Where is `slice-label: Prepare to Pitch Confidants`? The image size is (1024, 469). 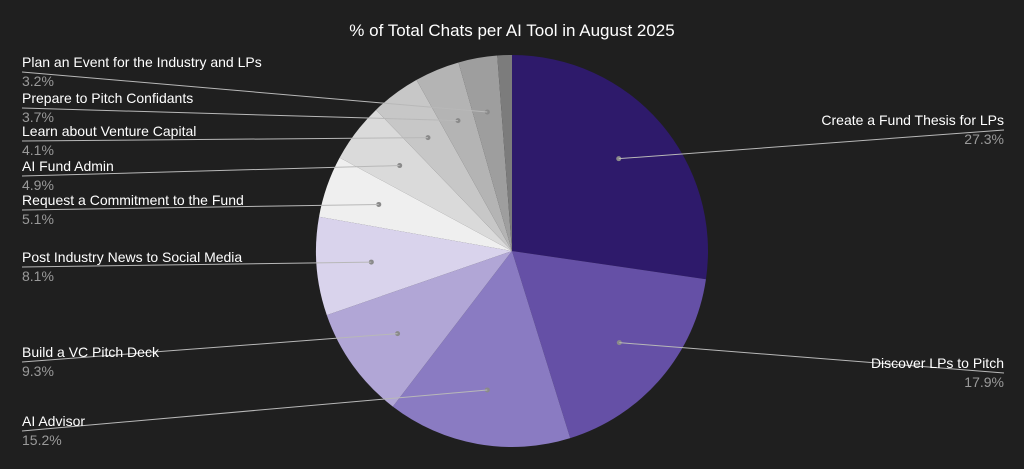 slice-label: Prepare to Pitch Confidants is located at coordinates (107, 98).